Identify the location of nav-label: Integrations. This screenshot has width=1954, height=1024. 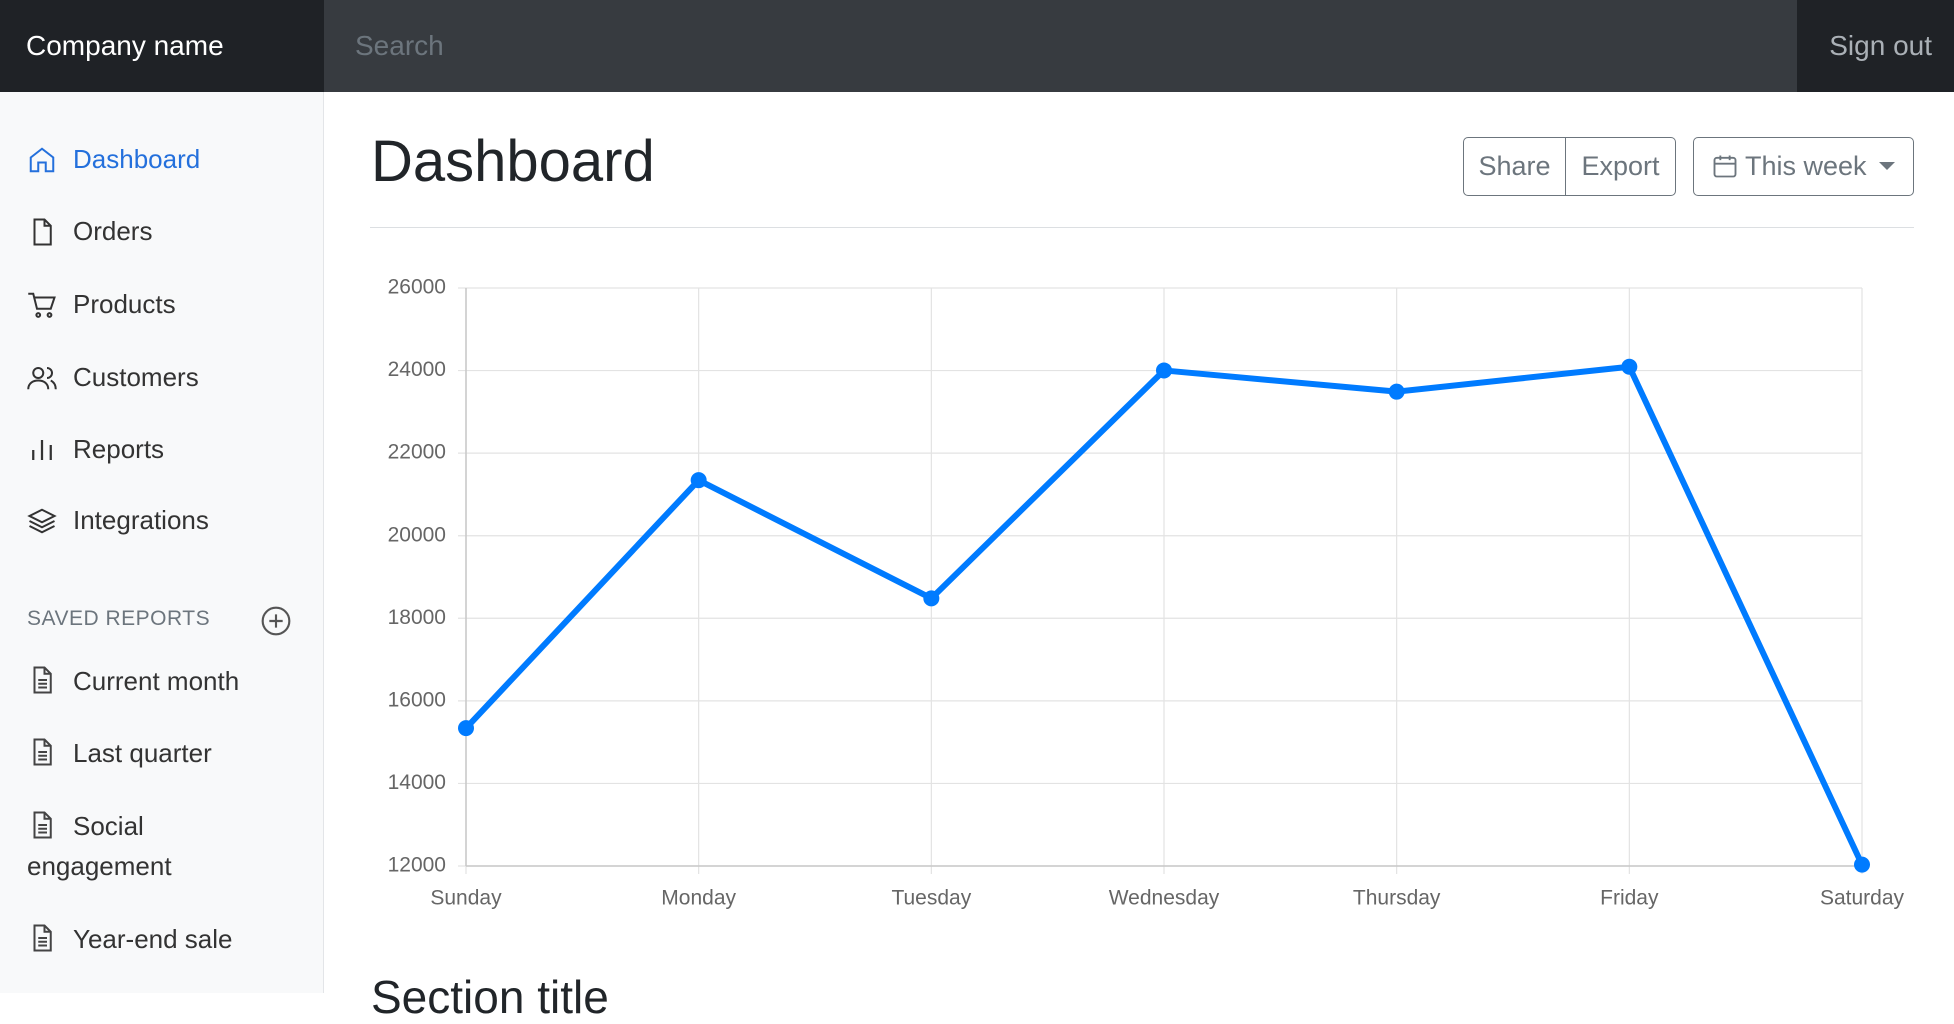
(141, 520).